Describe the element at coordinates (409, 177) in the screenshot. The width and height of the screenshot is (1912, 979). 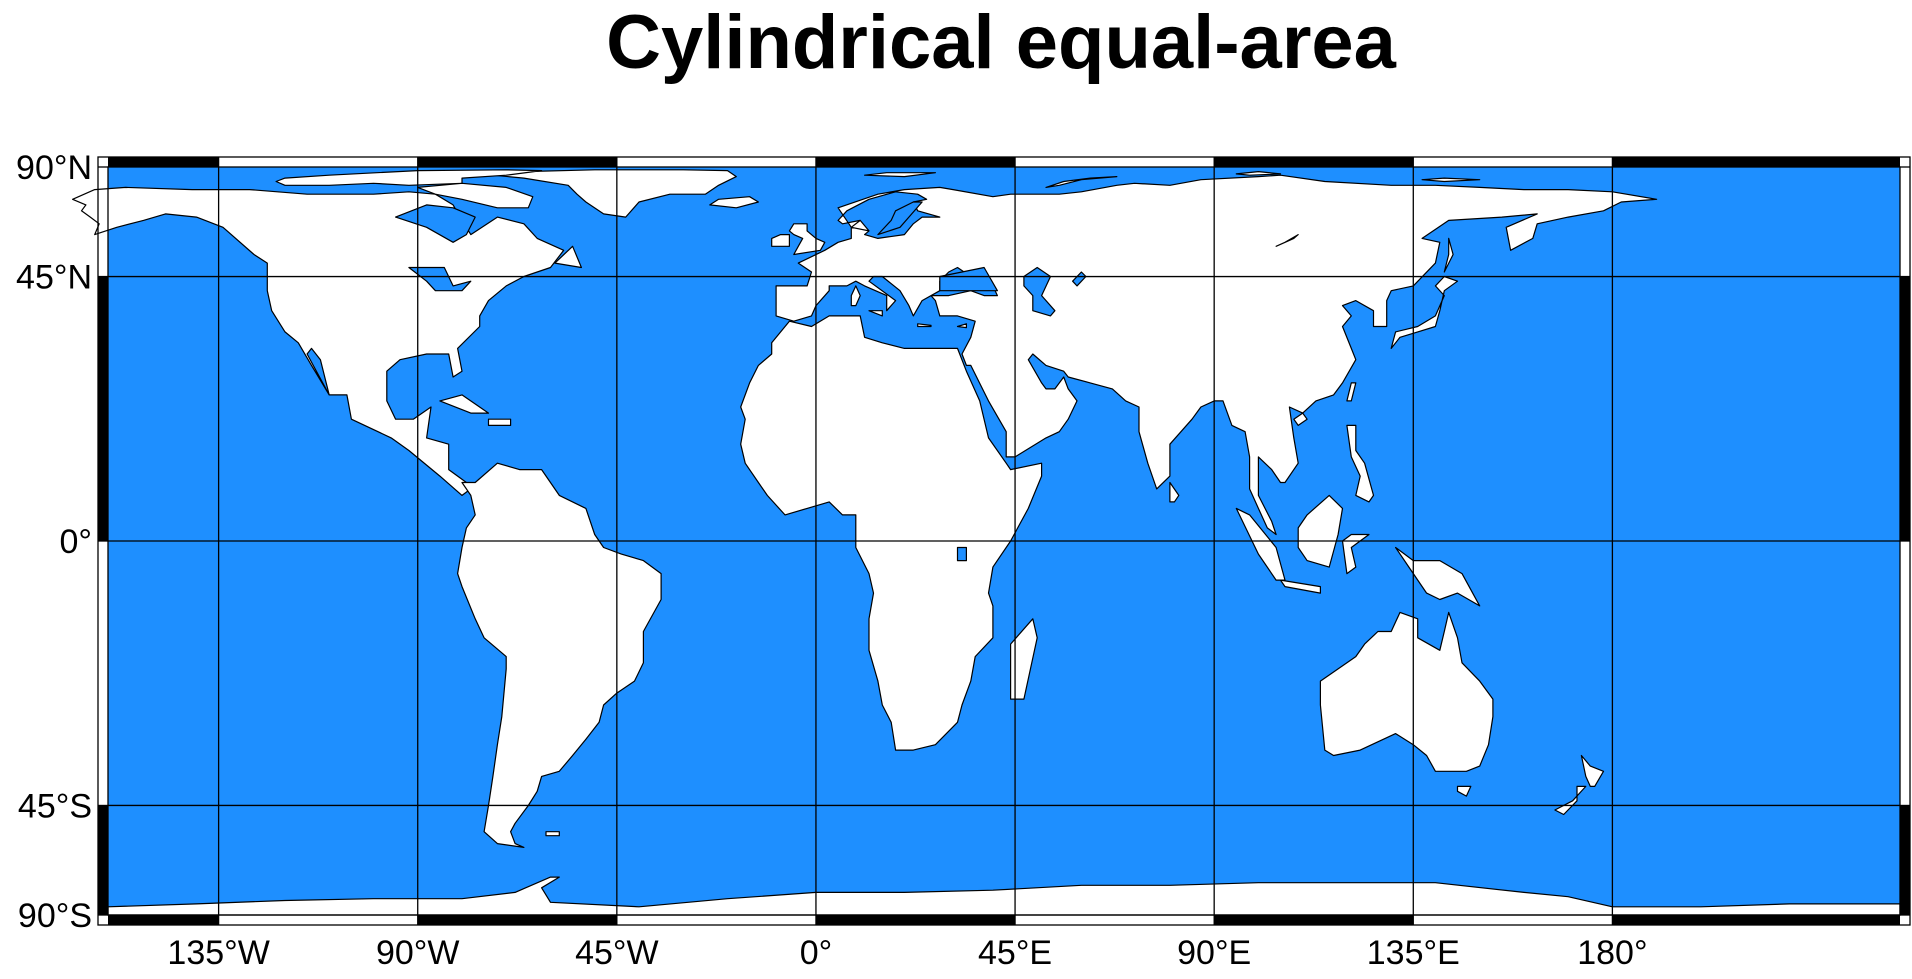
I see `land-arctic-islands` at that location.